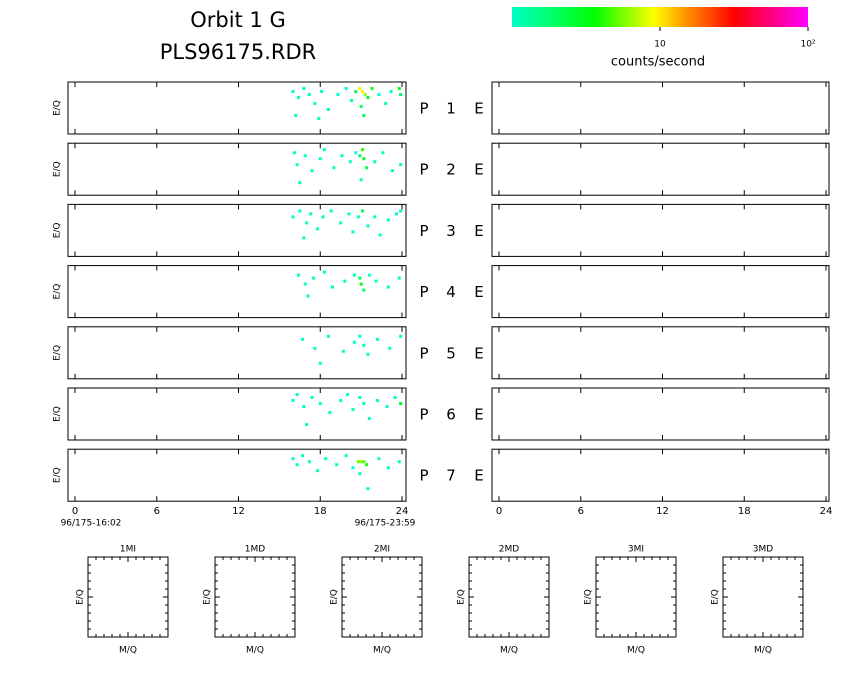  Describe the element at coordinates (451, 292) in the screenshot. I see `panel-number: 4` at that location.